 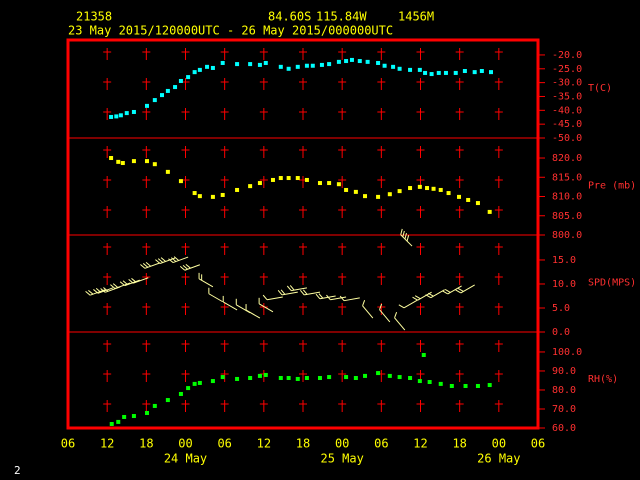 What do you see at coordinates (289, 17) in the screenshot?
I see `latitude: 84.60S` at bounding box center [289, 17].